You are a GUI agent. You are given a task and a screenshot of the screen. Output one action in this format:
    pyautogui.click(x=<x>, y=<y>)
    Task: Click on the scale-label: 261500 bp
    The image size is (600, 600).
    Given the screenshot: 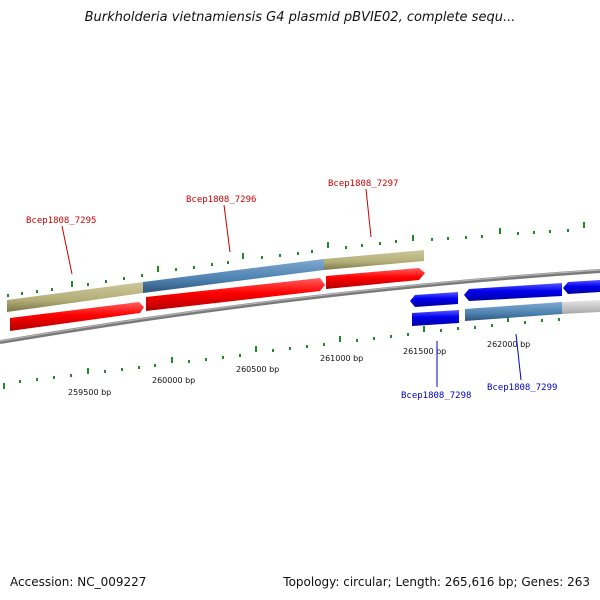 What is the action you would take?
    pyautogui.click(x=424, y=351)
    